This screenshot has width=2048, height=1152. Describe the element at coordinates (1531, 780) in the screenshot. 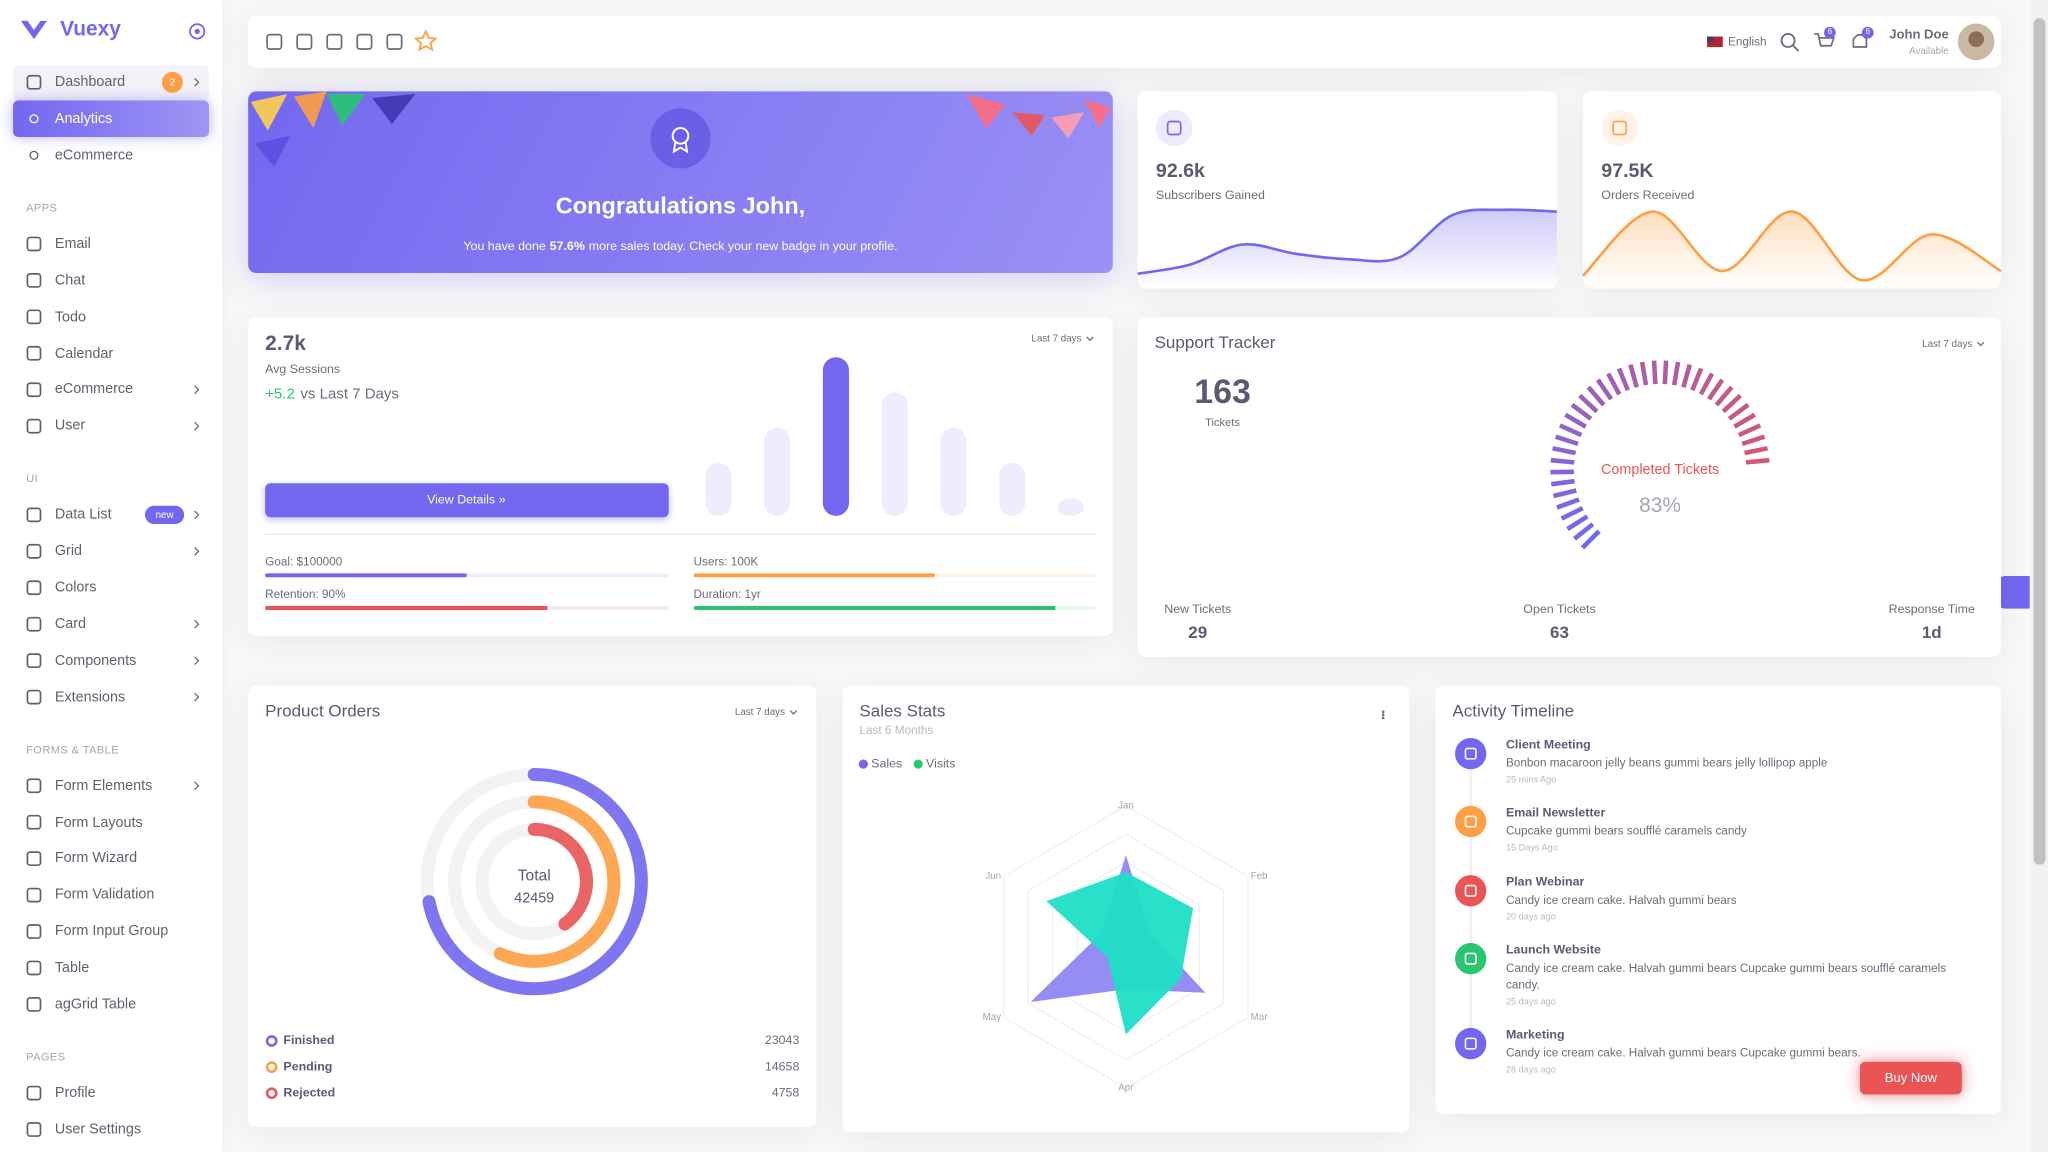

I see `timeline-time: 25 mins Ago` at that location.